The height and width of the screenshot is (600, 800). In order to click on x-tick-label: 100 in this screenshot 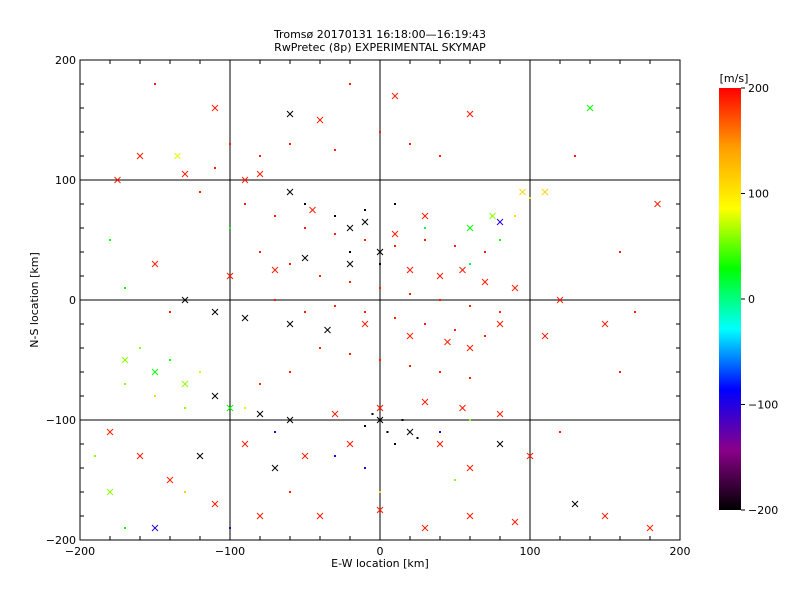, I will do `click(530, 551)`.